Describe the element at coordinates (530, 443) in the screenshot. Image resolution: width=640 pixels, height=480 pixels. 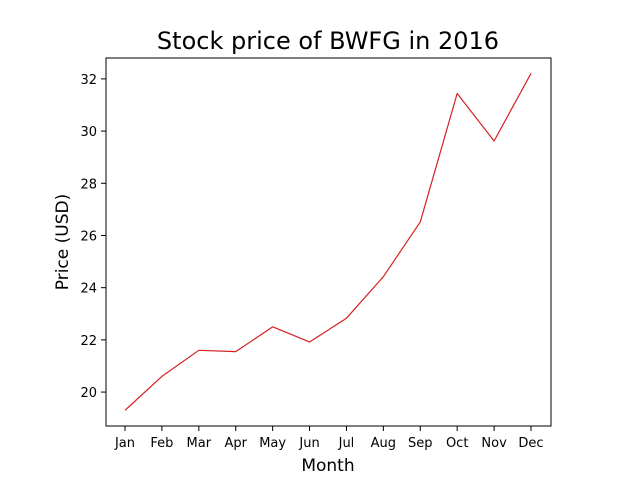
I see `x-tick-label: Dec` at that location.